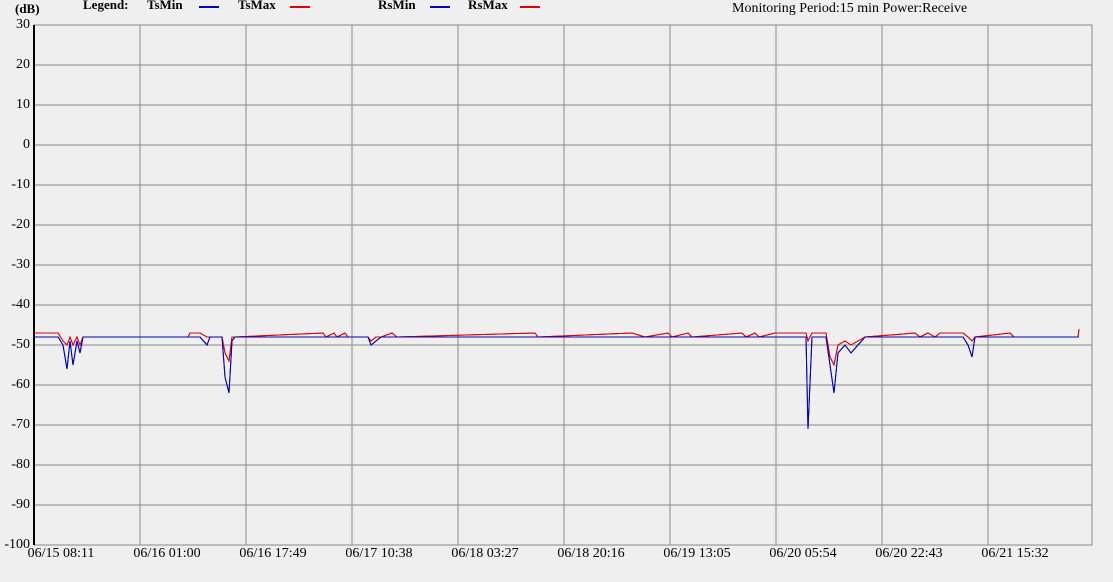  What do you see at coordinates (378, 553) in the screenshot?
I see `x-tick-label: 06/17 10:38` at bounding box center [378, 553].